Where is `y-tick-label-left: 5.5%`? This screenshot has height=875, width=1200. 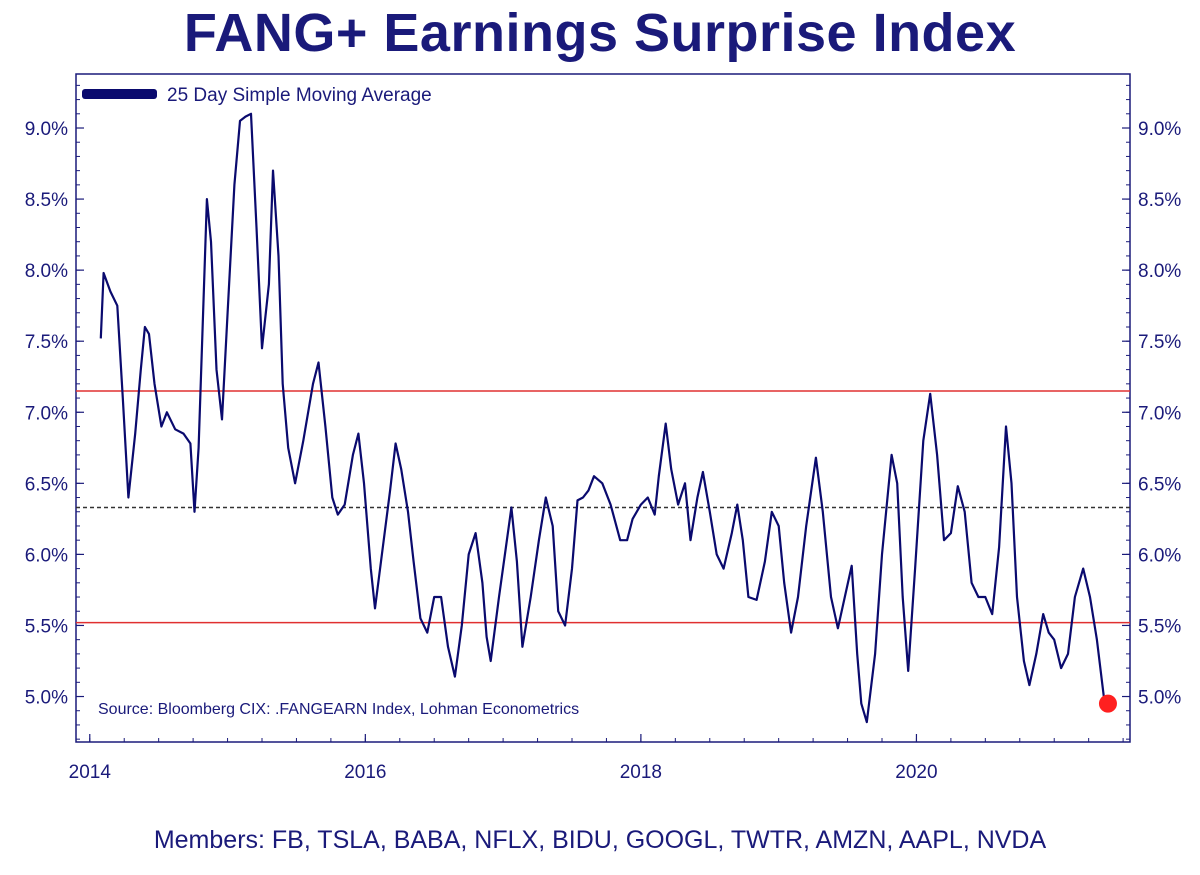 y-tick-label-left: 5.5% is located at coordinates (46, 626).